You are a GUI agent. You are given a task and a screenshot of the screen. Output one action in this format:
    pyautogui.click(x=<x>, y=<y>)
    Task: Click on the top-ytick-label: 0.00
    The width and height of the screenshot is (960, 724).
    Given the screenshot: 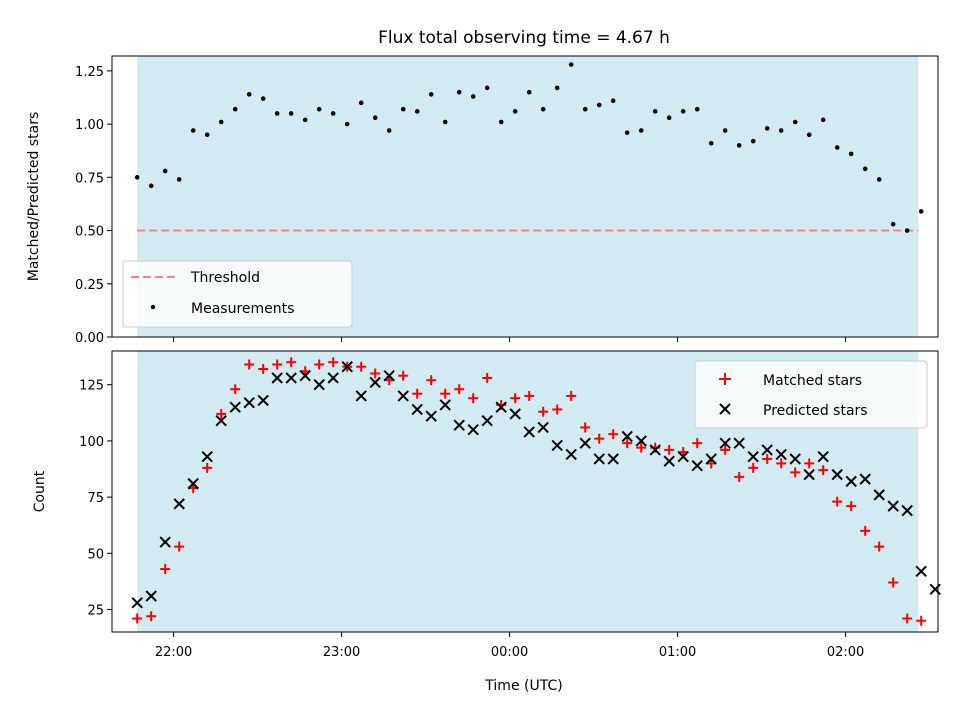 What is the action you would take?
    pyautogui.click(x=89, y=338)
    